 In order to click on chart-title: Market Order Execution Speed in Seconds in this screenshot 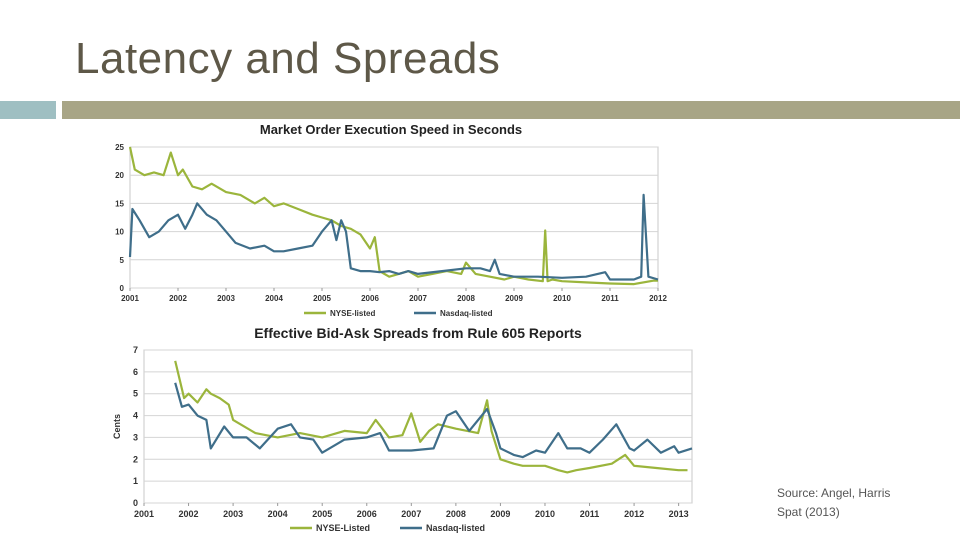, I will do `click(391, 129)`.